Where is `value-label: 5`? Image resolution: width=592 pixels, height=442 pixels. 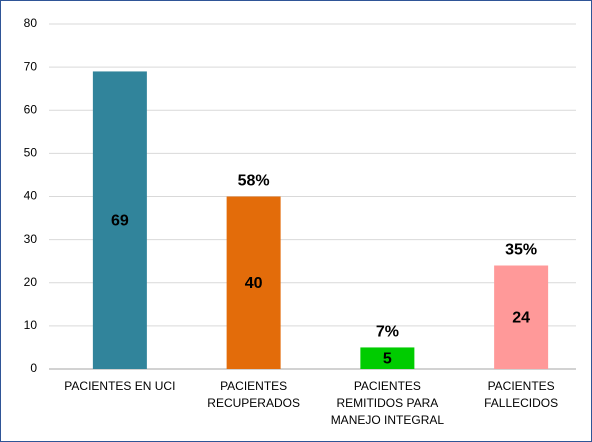
value-label: 5 is located at coordinates (387, 358).